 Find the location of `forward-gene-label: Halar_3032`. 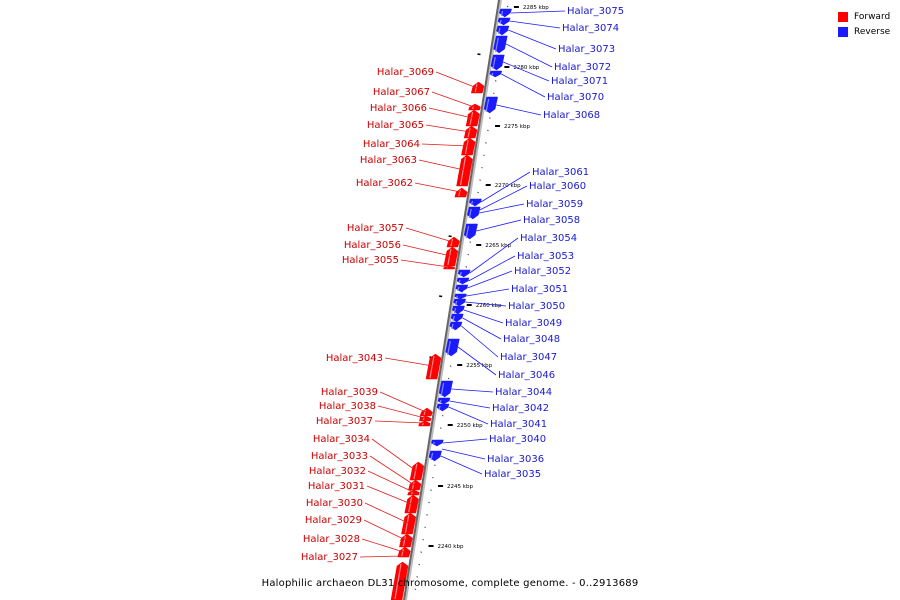

forward-gene-label: Halar_3032 is located at coordinates (337, 471).